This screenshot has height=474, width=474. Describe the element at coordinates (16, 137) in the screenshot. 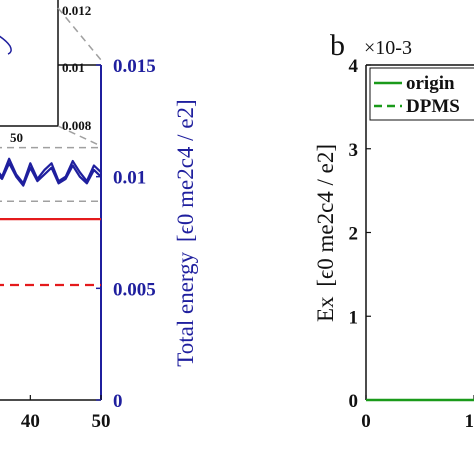

I see `inset-x-tick-0: 50` at that location.